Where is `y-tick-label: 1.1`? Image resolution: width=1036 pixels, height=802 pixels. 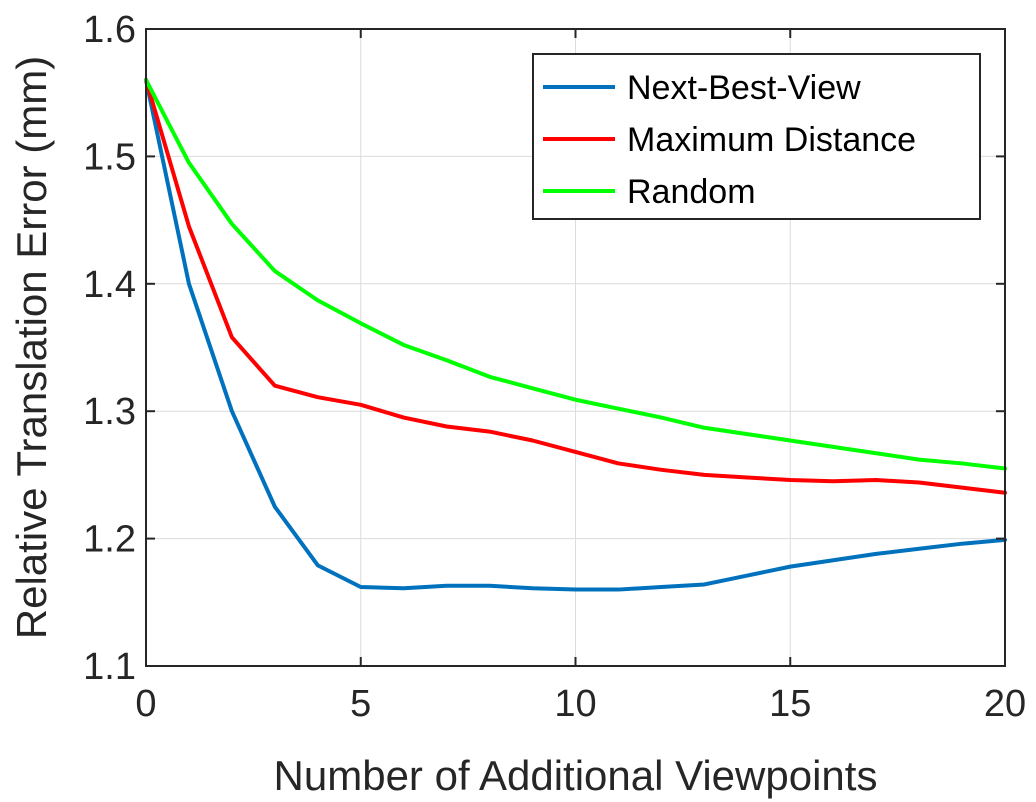 y-tick-label: 1.1 is located at coordinates (109, 667).